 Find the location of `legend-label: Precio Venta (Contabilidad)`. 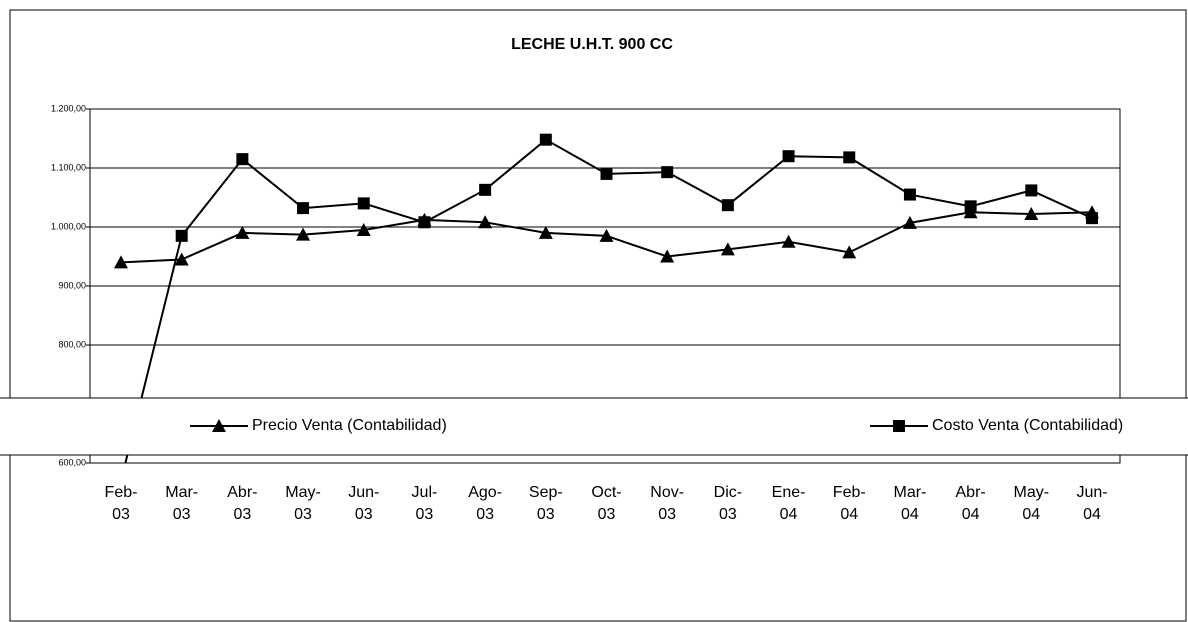

legend-label: Precio Venta (Contabilidad) is located at coordinates (349, 425).